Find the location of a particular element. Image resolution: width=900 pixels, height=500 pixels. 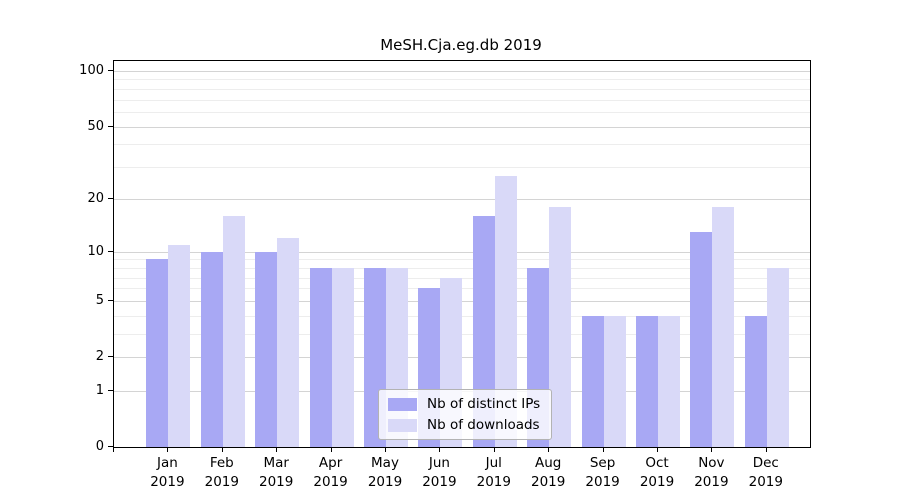

legend-label: Nb of downloads is located at coordinates (483, 425).